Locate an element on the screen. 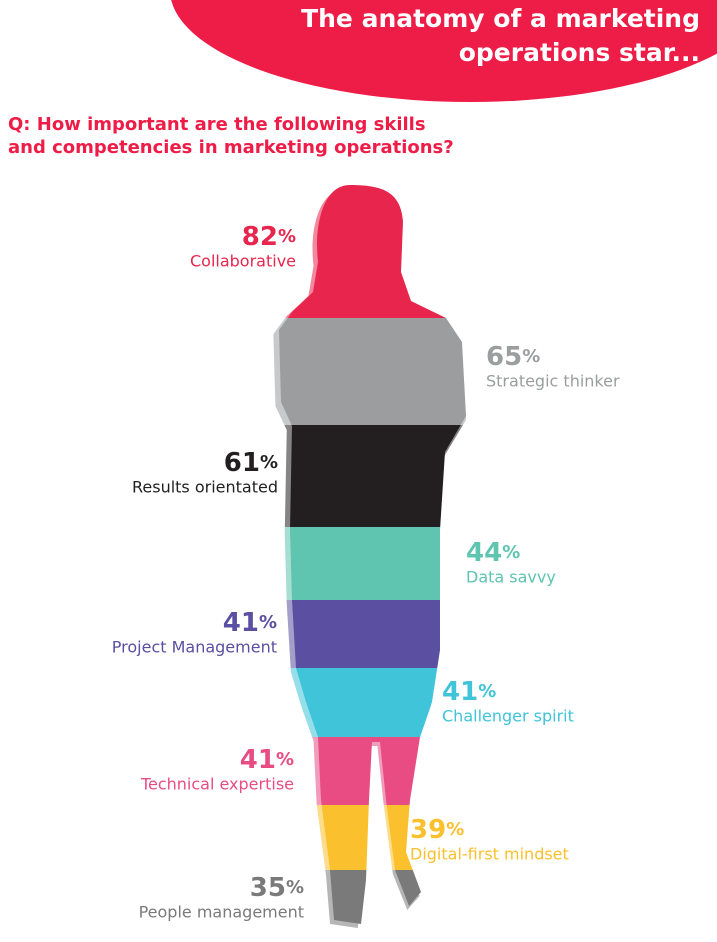 The image size is (717, 942). percentage: 82% is located at coordinates (269, 237).